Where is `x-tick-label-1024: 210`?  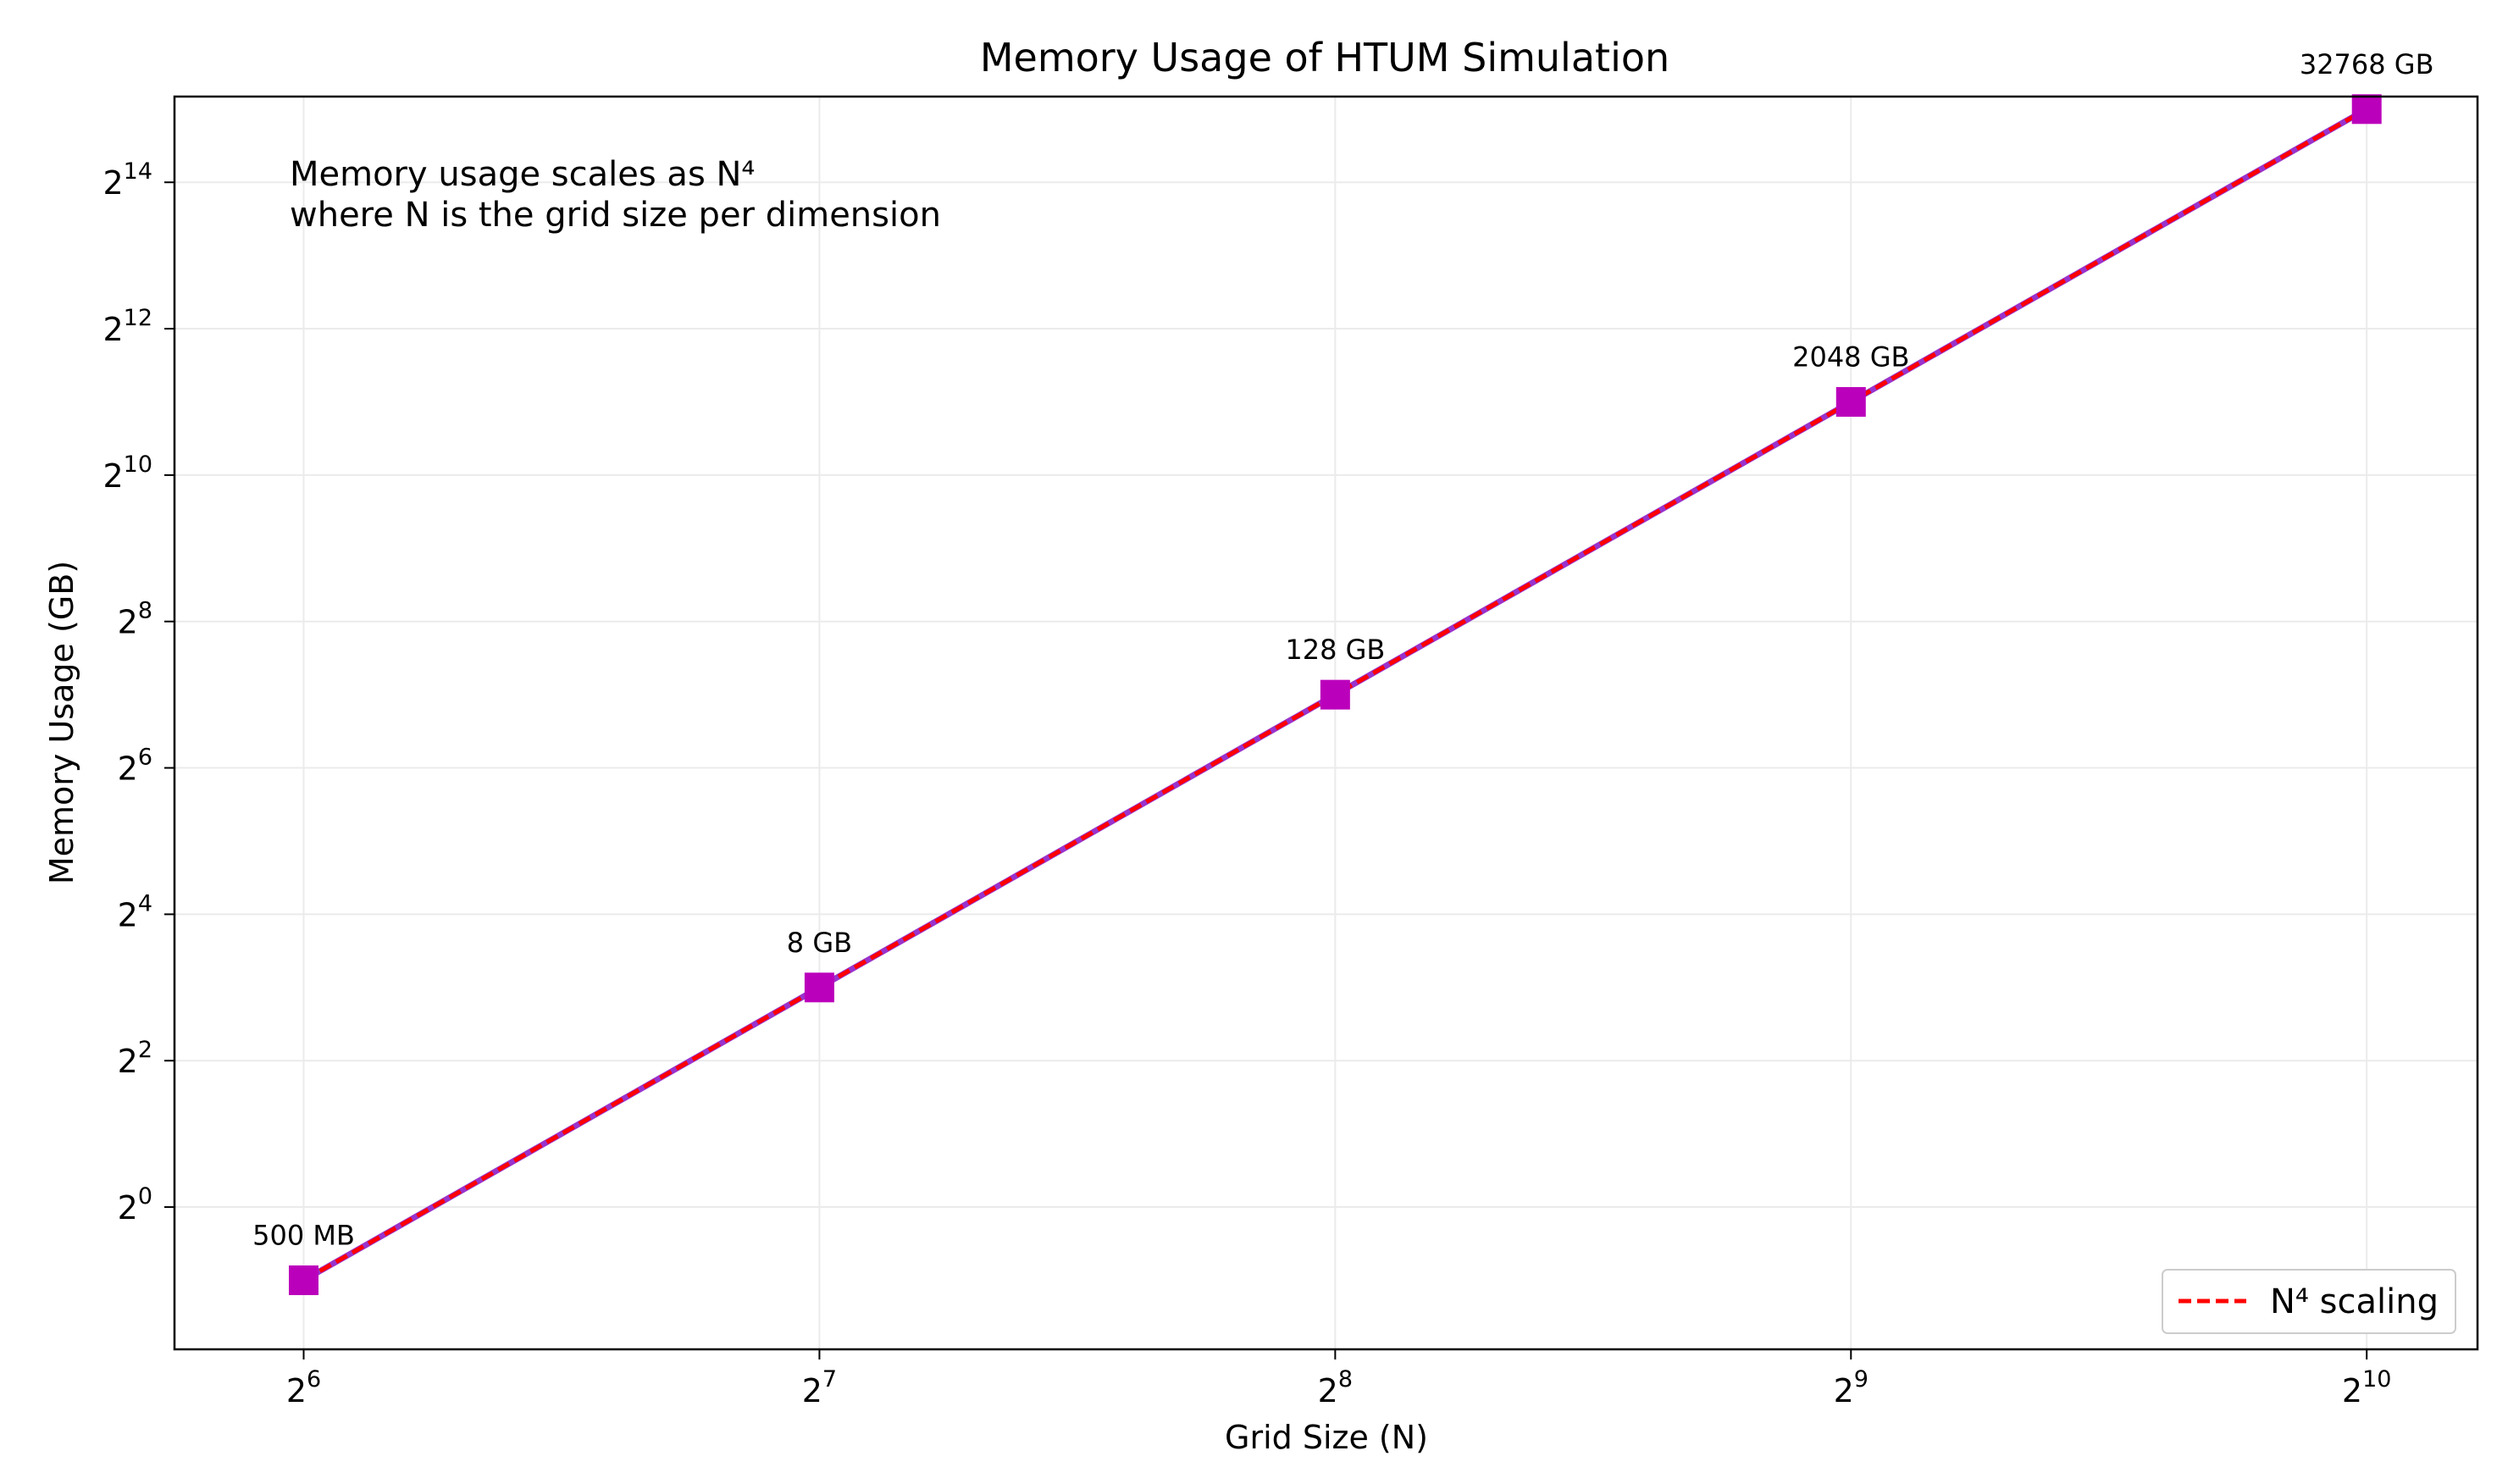
x-tick-label-1024: 210 is located at coordinates (2367, 1387).